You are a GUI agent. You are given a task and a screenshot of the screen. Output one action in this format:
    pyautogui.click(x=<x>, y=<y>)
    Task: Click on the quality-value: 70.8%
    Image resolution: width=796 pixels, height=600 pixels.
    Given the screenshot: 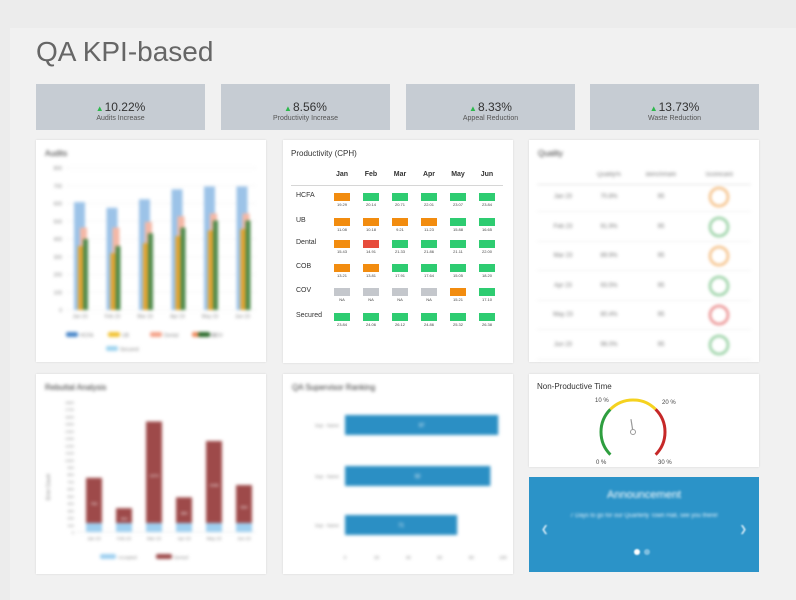 What is the action you would take?
    pyautogui.click(x=609, y=197)
    